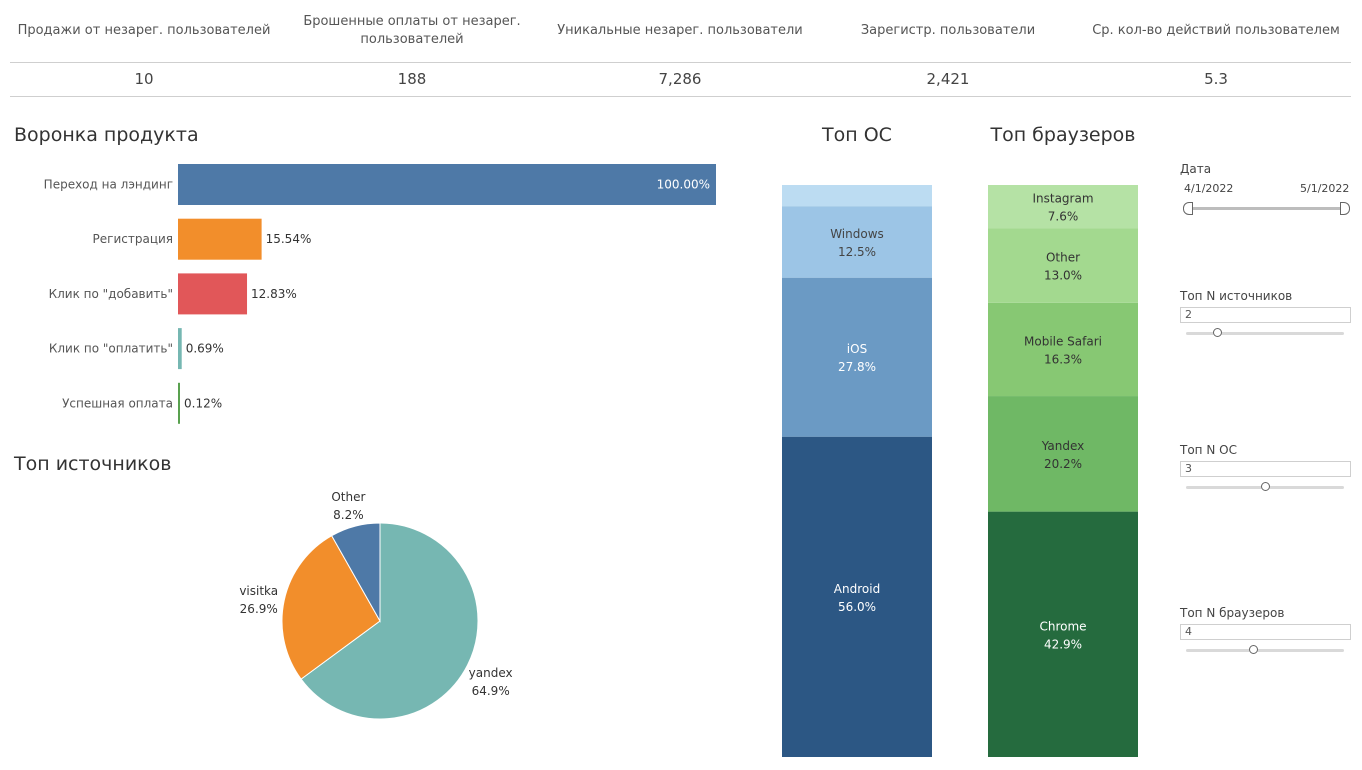 The height and width of the screenshot is (770, 1362). What do you see at coordinates (1216, 30) in the screenshot?
I see `kpi-label-actions: Ср. кол-во действий пользователем` at bounding box center [1216, 30].